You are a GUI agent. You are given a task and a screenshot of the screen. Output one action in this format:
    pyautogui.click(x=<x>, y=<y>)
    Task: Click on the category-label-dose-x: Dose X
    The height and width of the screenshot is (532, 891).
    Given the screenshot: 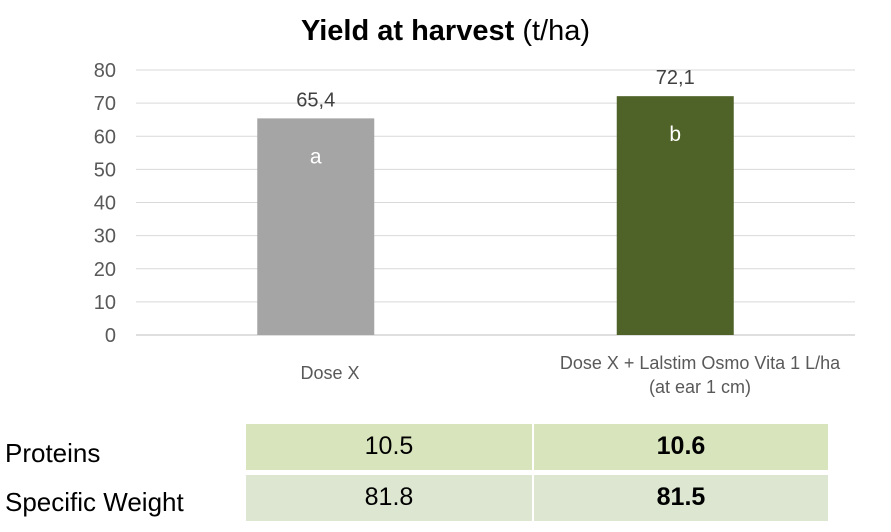 What is the action you would take?
    pyautogui.click(x=330, y=373)
    